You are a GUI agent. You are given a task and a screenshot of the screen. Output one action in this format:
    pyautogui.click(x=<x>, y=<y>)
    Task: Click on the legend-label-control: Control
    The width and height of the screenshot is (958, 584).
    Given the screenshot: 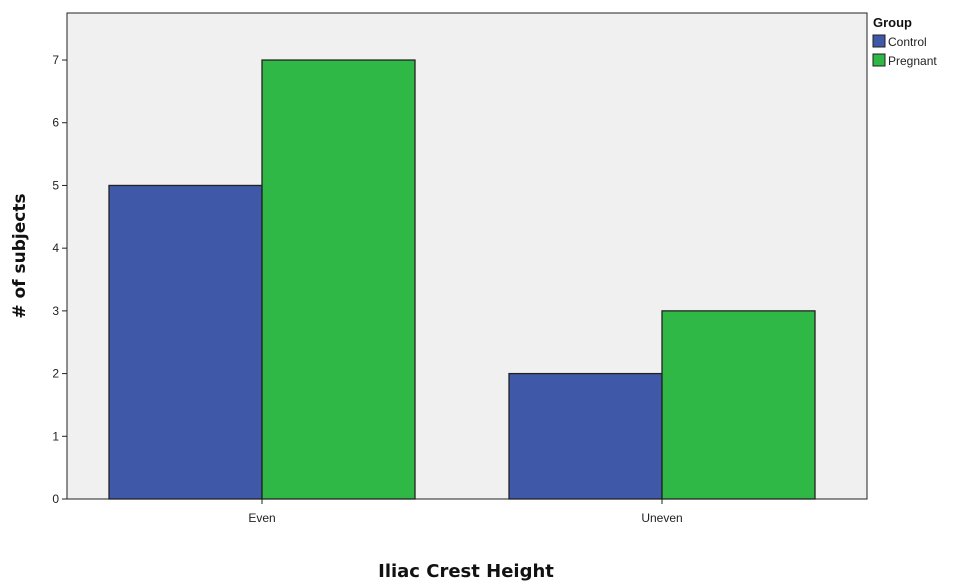 What is the action you would take?
    pyautogui.click(x=907, y=42)
    